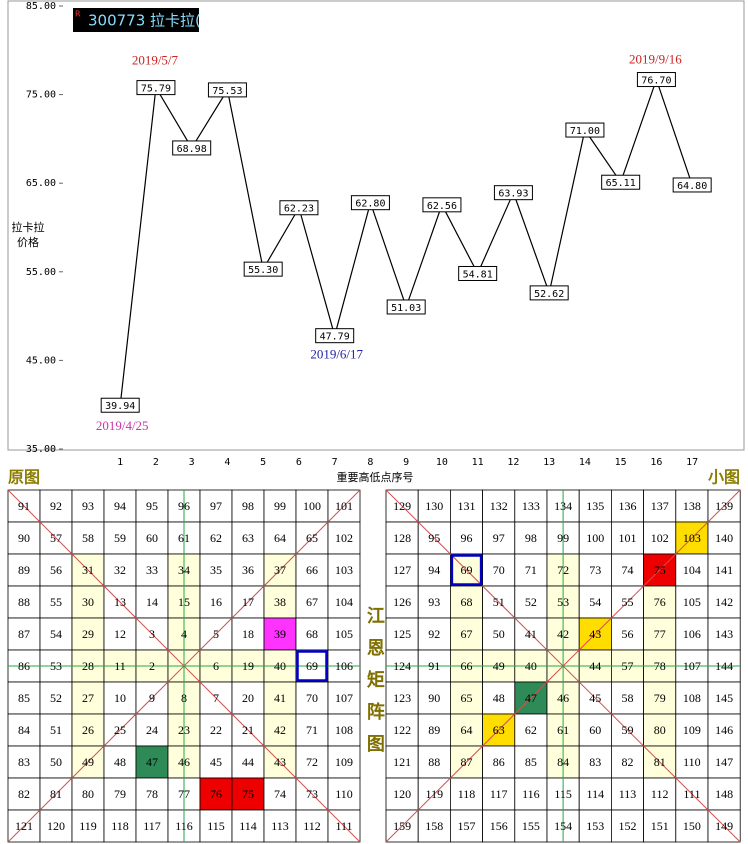  Describe the element at coordinates (595, 666) in the screenshot. I see `cell-number: 44` at that location.